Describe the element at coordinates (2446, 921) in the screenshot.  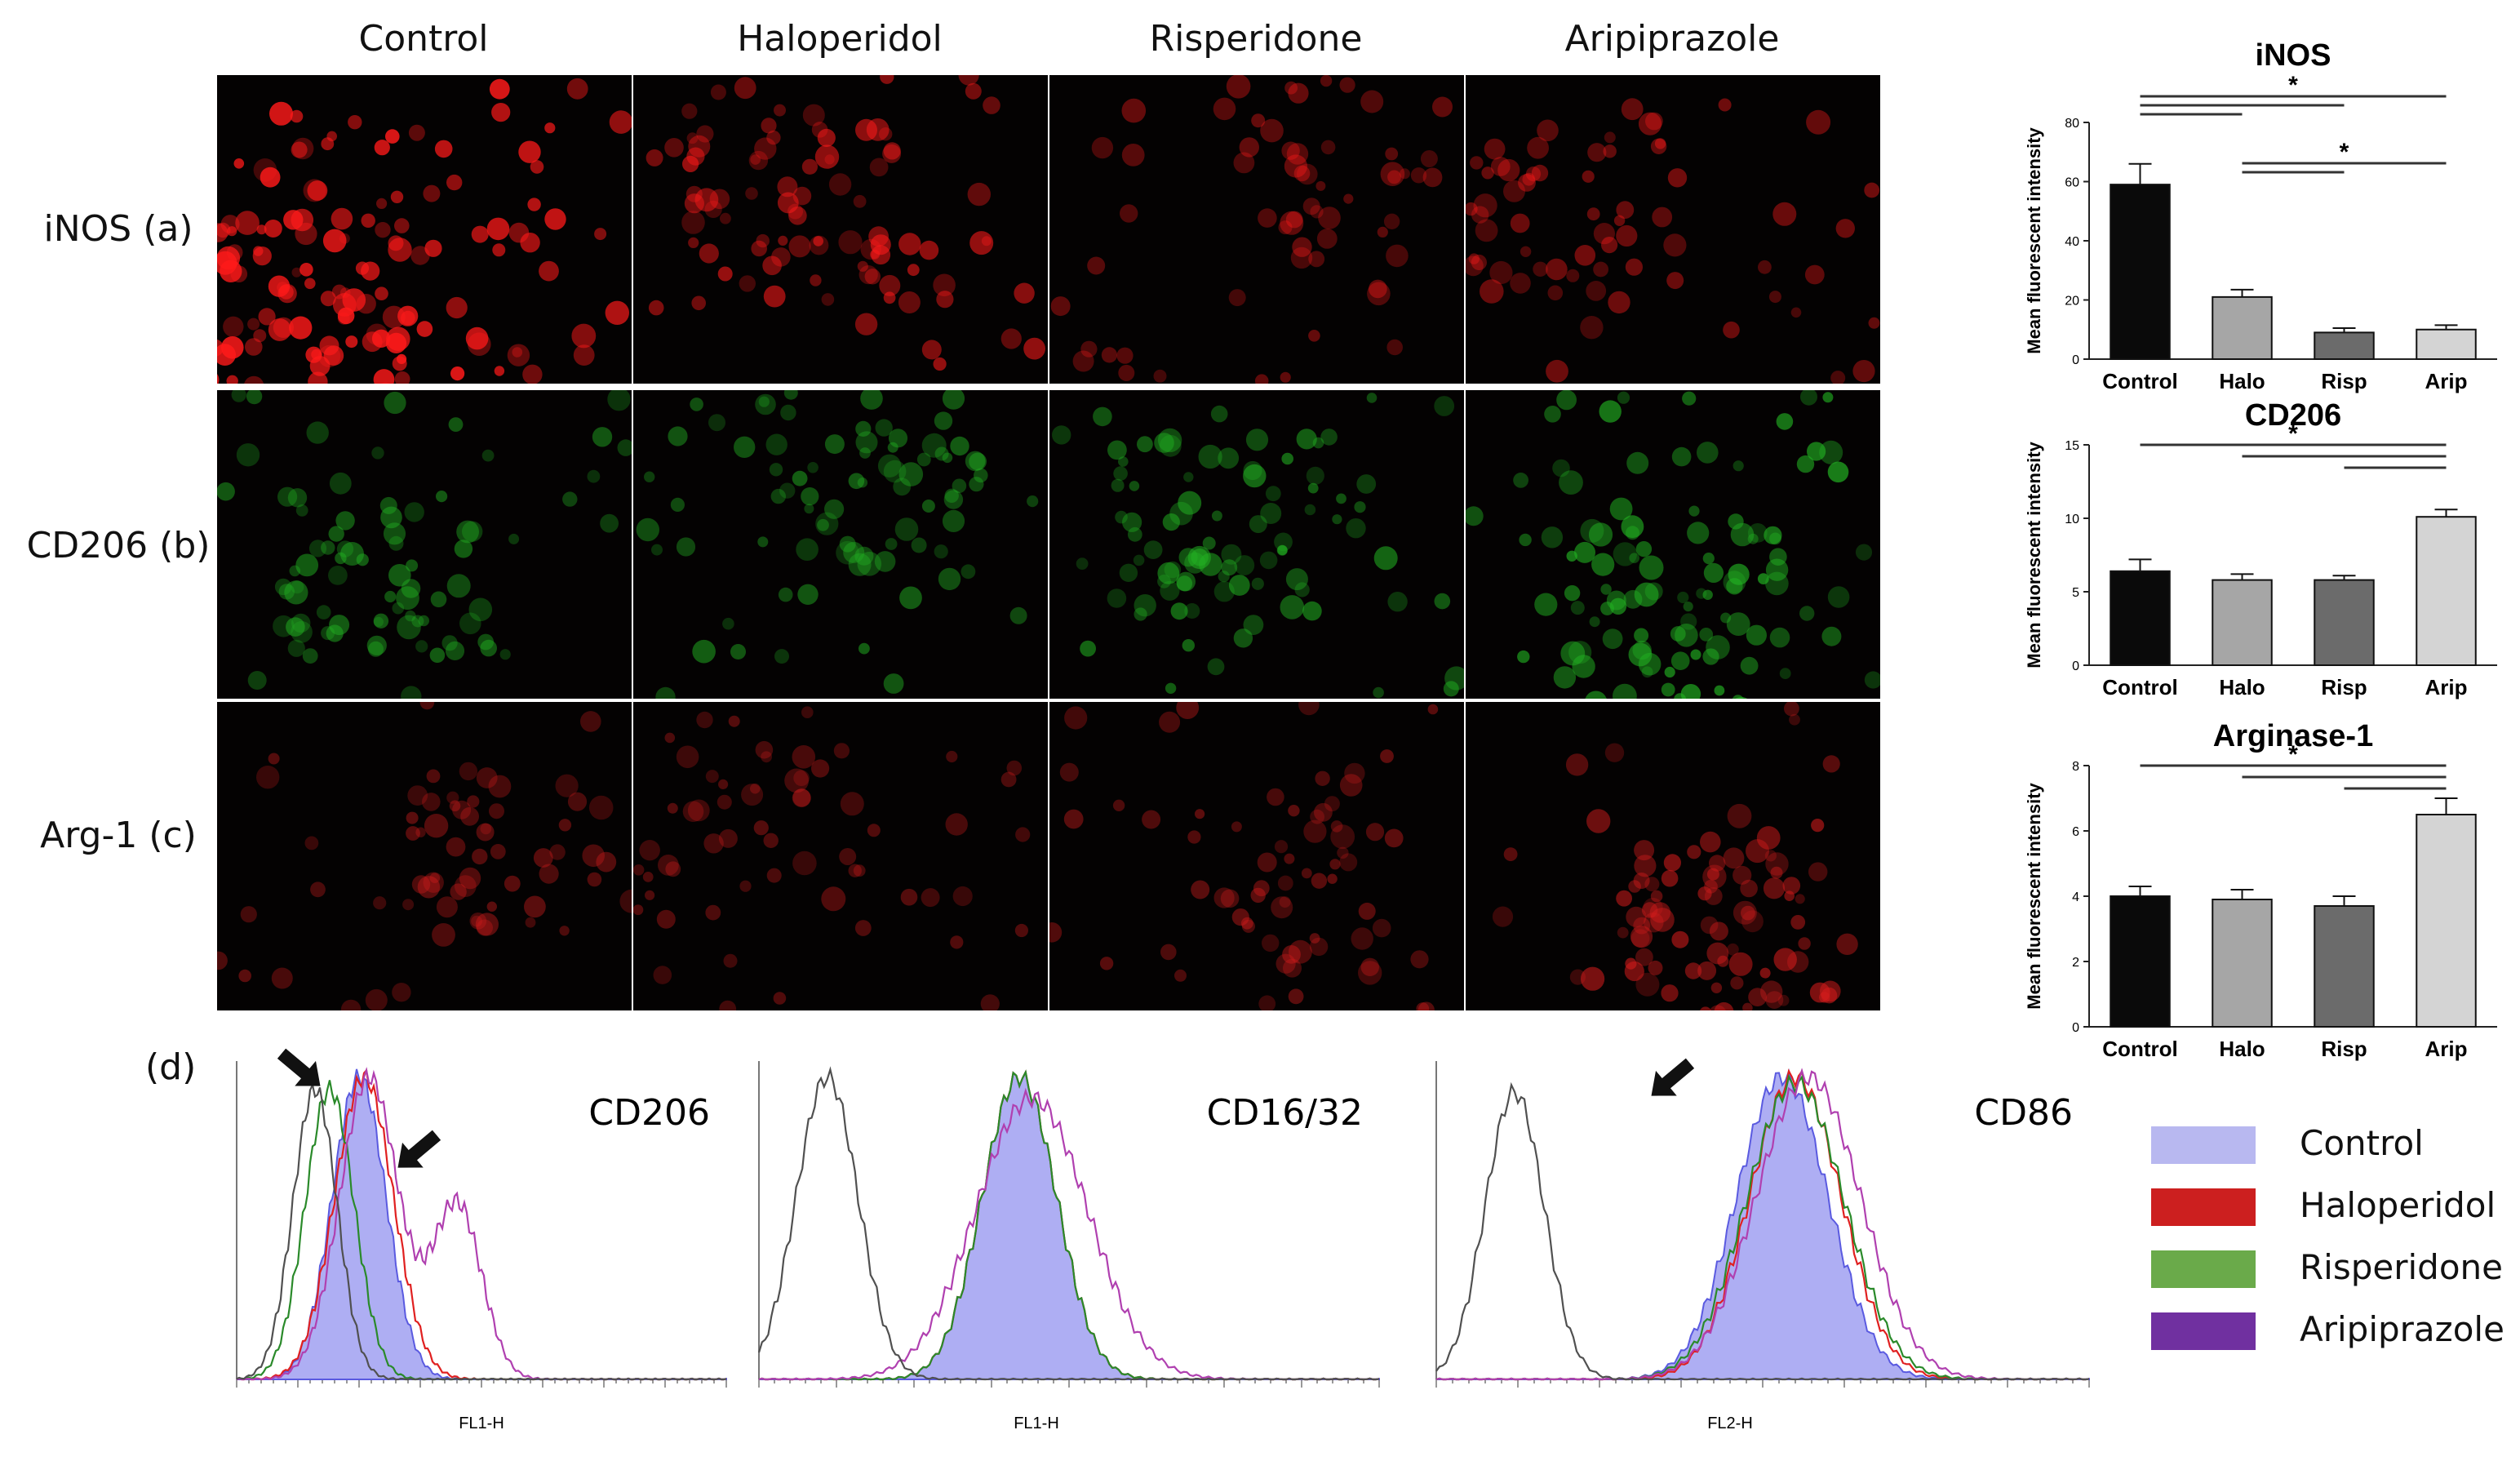
I see `bar-arip` at that location.